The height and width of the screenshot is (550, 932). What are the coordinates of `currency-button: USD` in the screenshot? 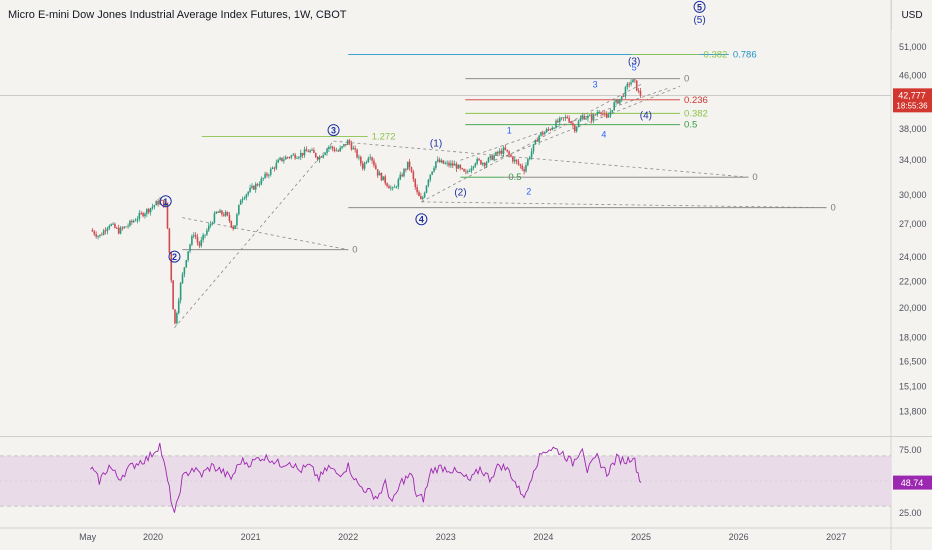 It's located at (911, 15).